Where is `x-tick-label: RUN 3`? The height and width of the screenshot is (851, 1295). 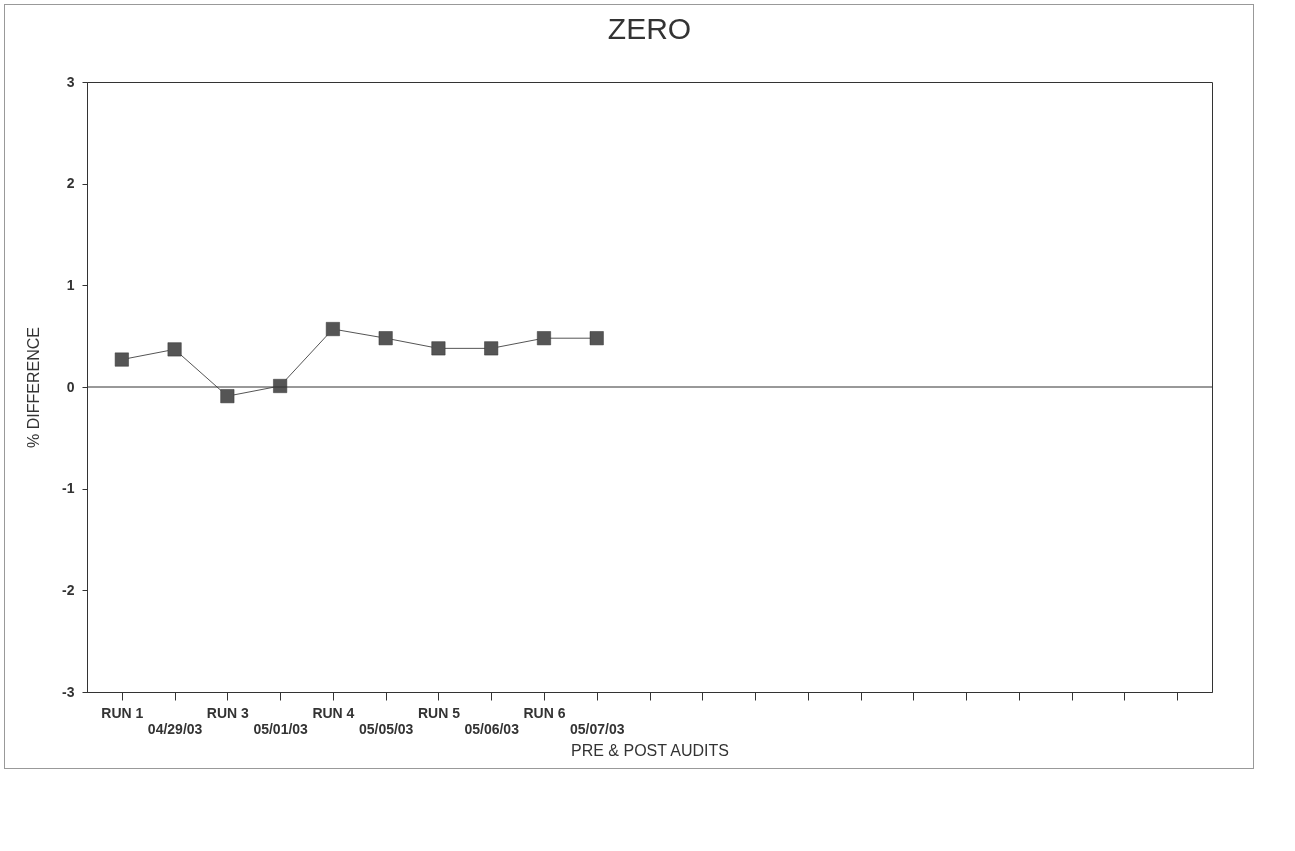
x-tick-label: RUN 3 is located at coordinates (228, 712).